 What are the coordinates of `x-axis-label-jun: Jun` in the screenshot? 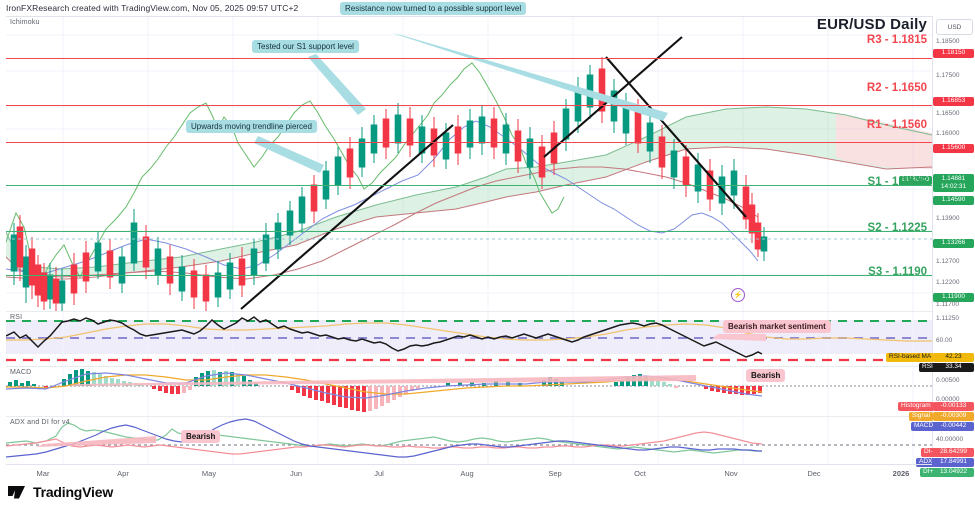 It's located at (296, 473).